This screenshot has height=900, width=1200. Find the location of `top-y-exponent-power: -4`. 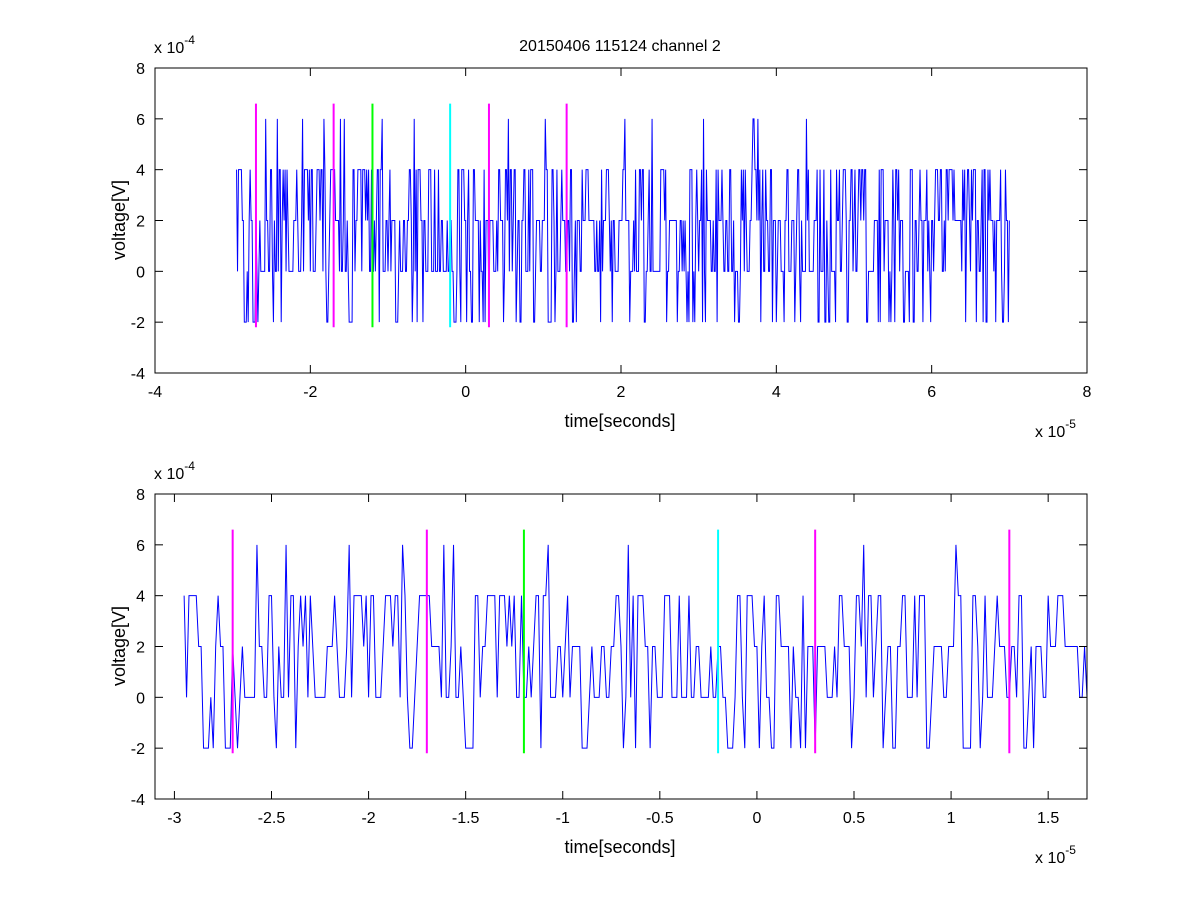

top-y-exponent-power: -4 is located at coordinates (189, 40).